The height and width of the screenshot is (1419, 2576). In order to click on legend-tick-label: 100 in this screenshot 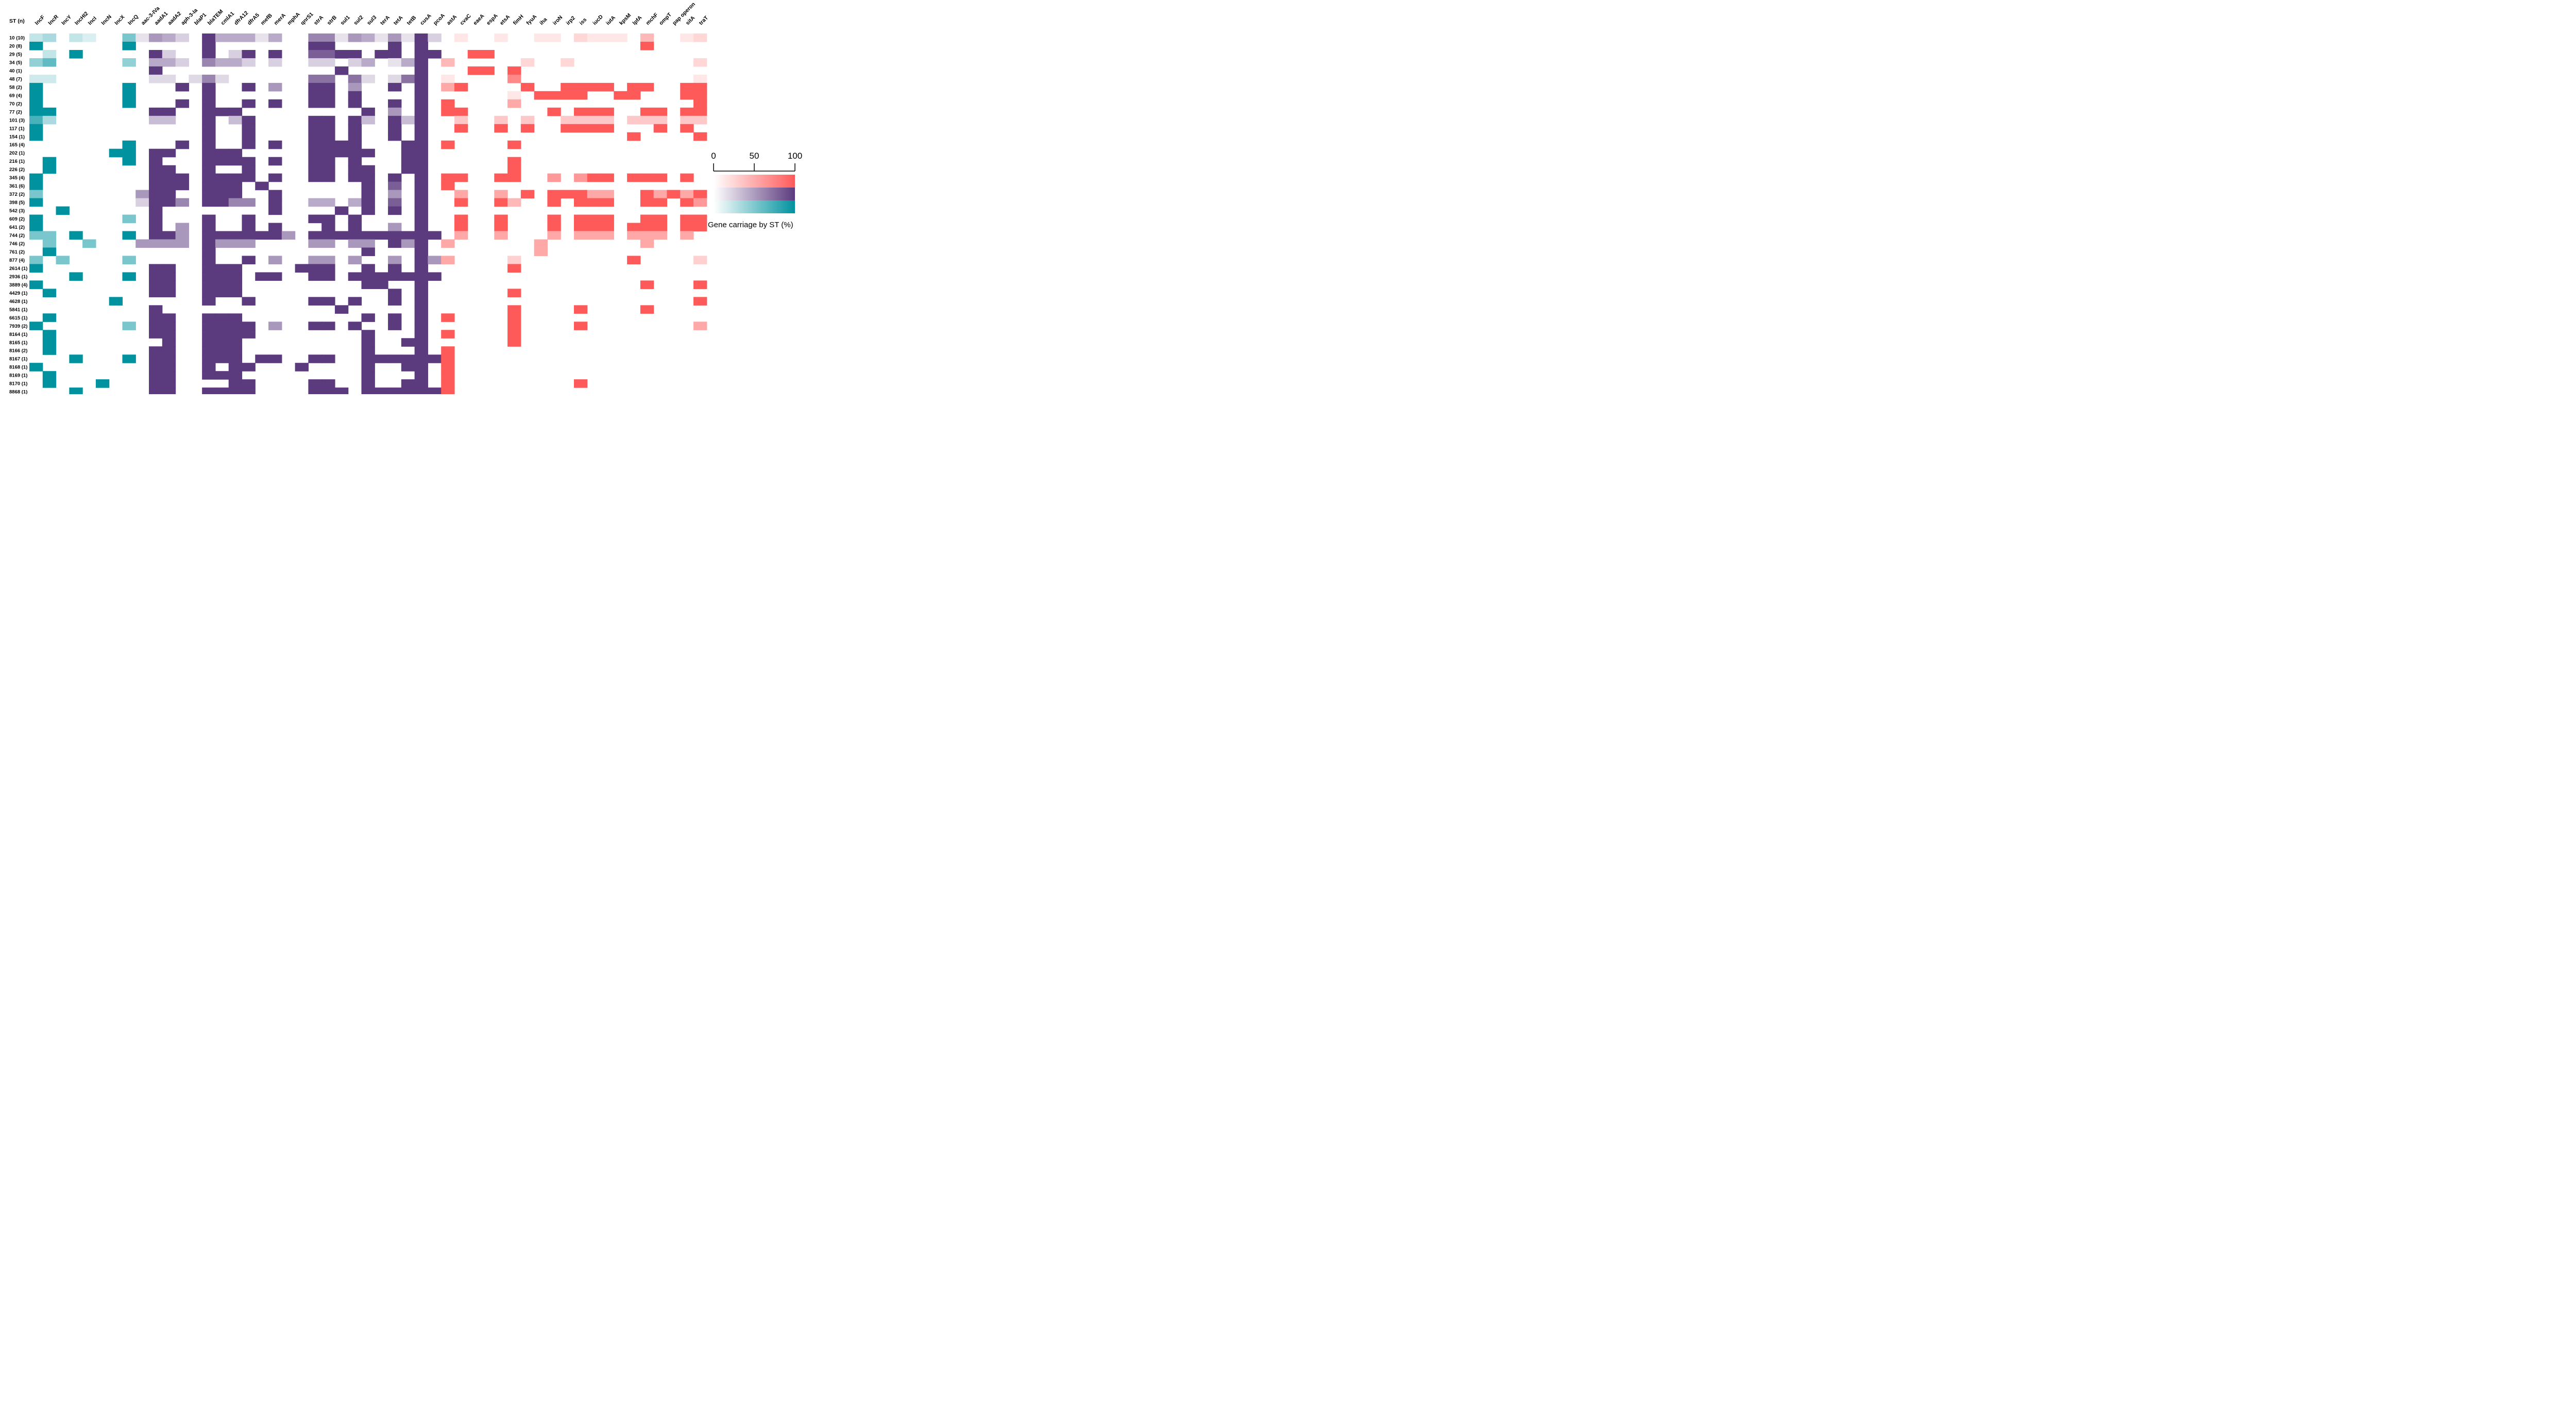, I will do `click(795, 156)`.